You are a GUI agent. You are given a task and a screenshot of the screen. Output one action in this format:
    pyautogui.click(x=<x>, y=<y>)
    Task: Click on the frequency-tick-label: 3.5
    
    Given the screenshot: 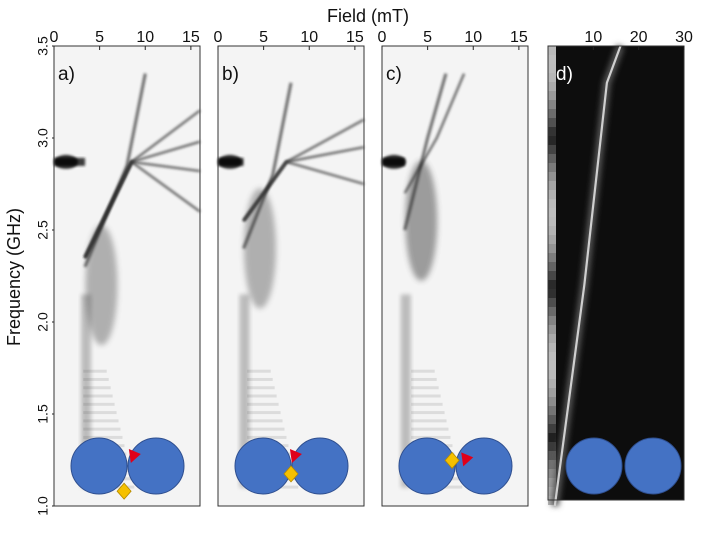 What is the action you would take?
    pyautogui.click(x=43, y=46)
    